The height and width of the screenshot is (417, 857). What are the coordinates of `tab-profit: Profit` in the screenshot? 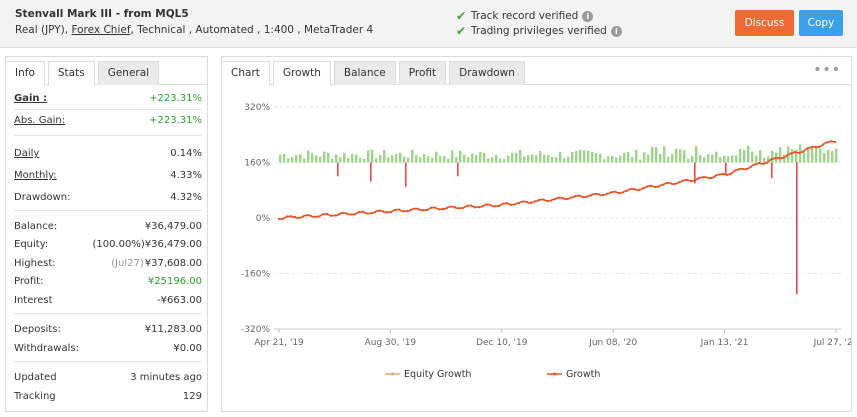 It's located at (422, 73).